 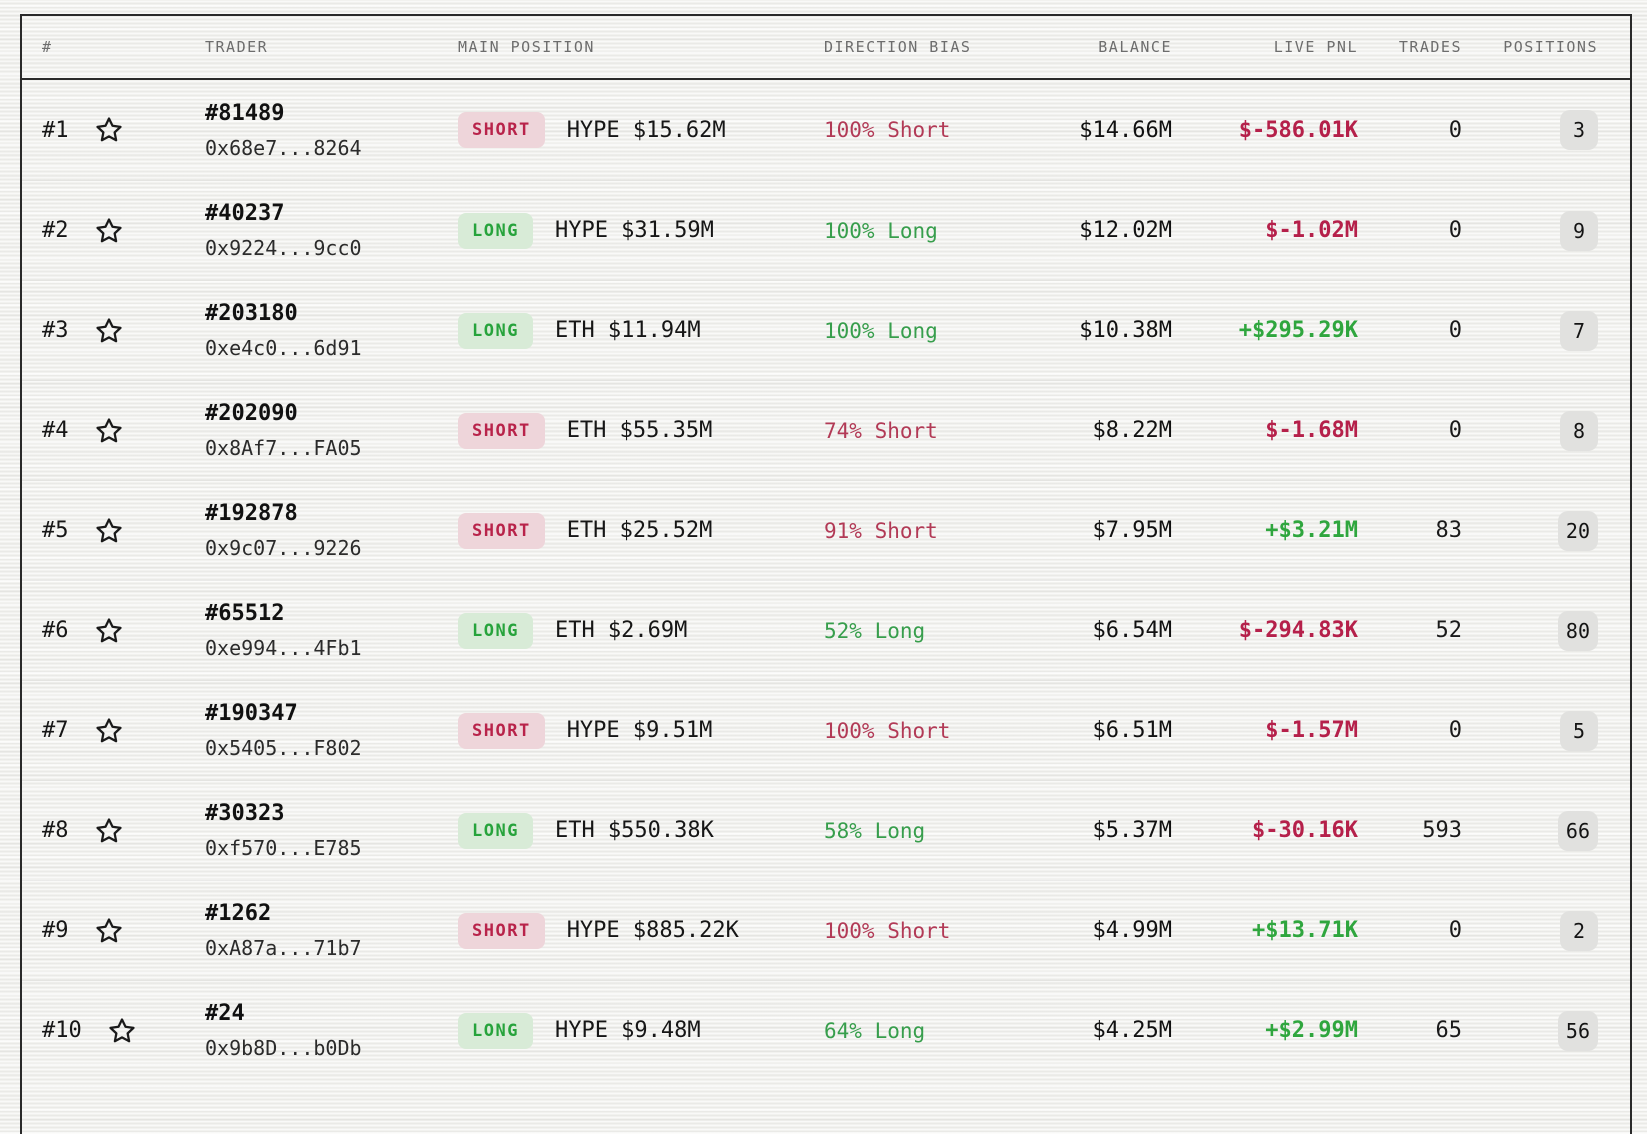 What do you see at coordinates (47, 47) in the screenshot?
I see `header-rank: #` at bounding box center [47, 47].